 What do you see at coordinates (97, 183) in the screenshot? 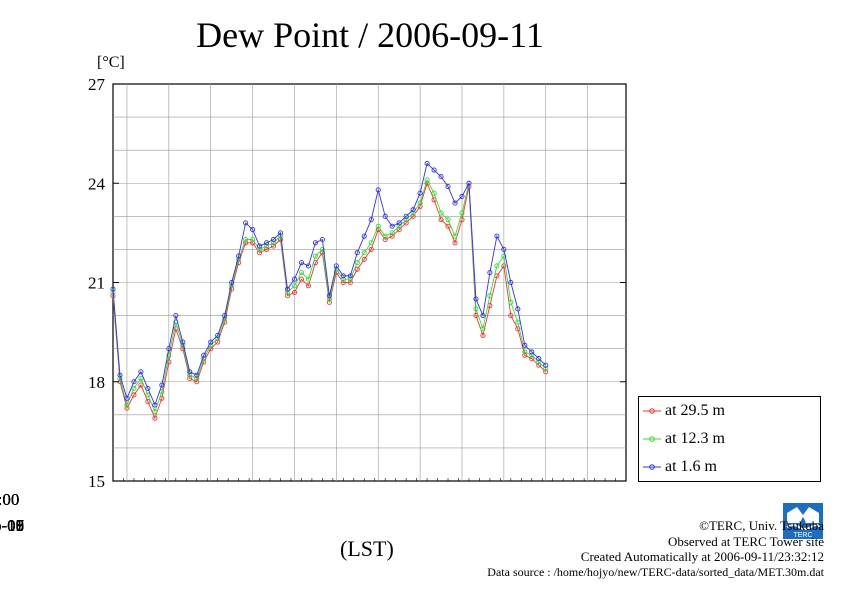
I see `y-tick-label: 24` at bounding box center [97, 183].